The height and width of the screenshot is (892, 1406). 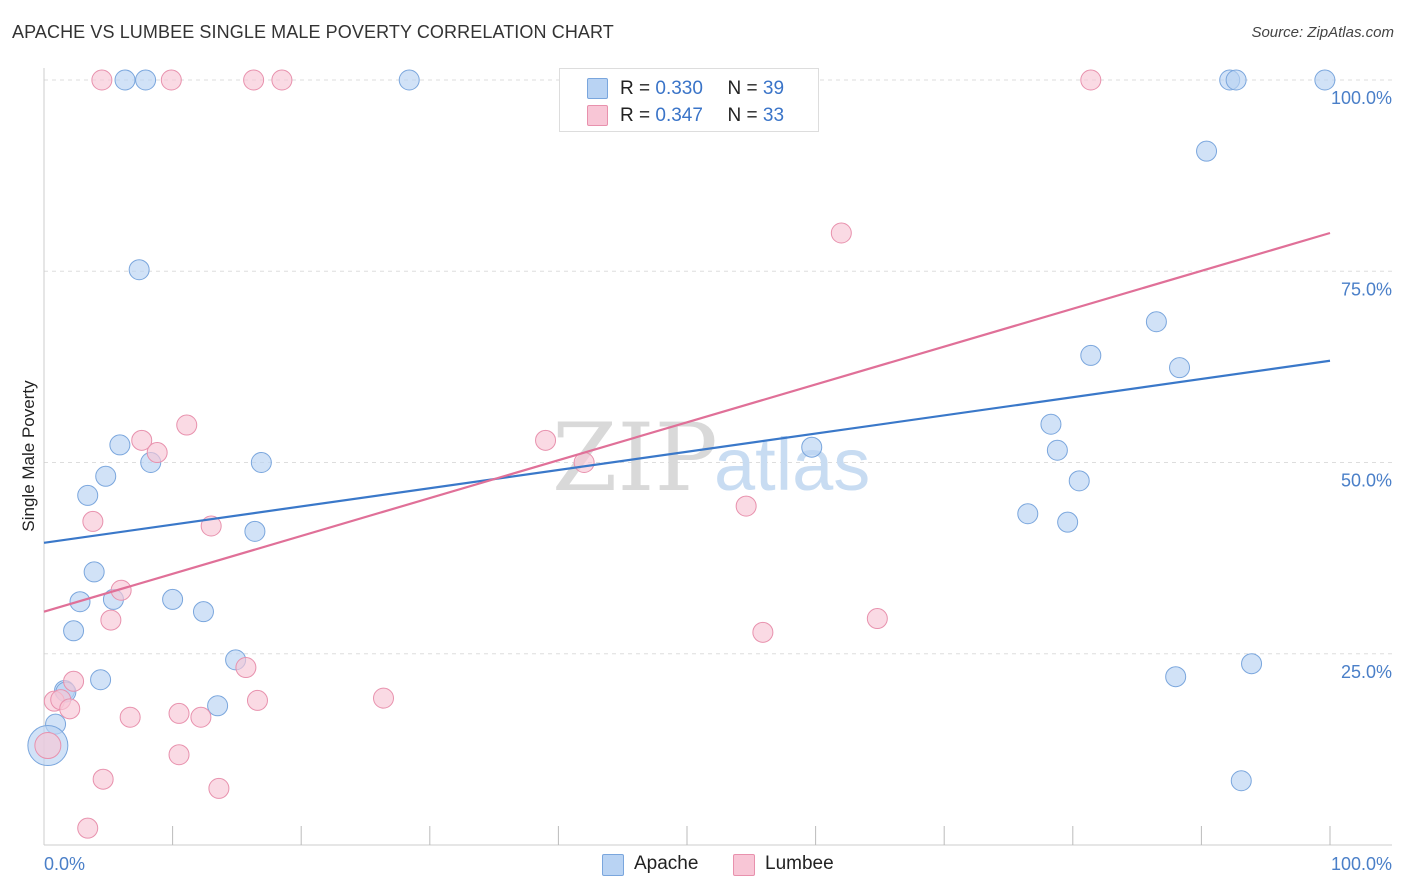 I want to click on stats-legend: R = 0.330 N = 39 R = 0.347 N = 33, so click(x=689, y=100).